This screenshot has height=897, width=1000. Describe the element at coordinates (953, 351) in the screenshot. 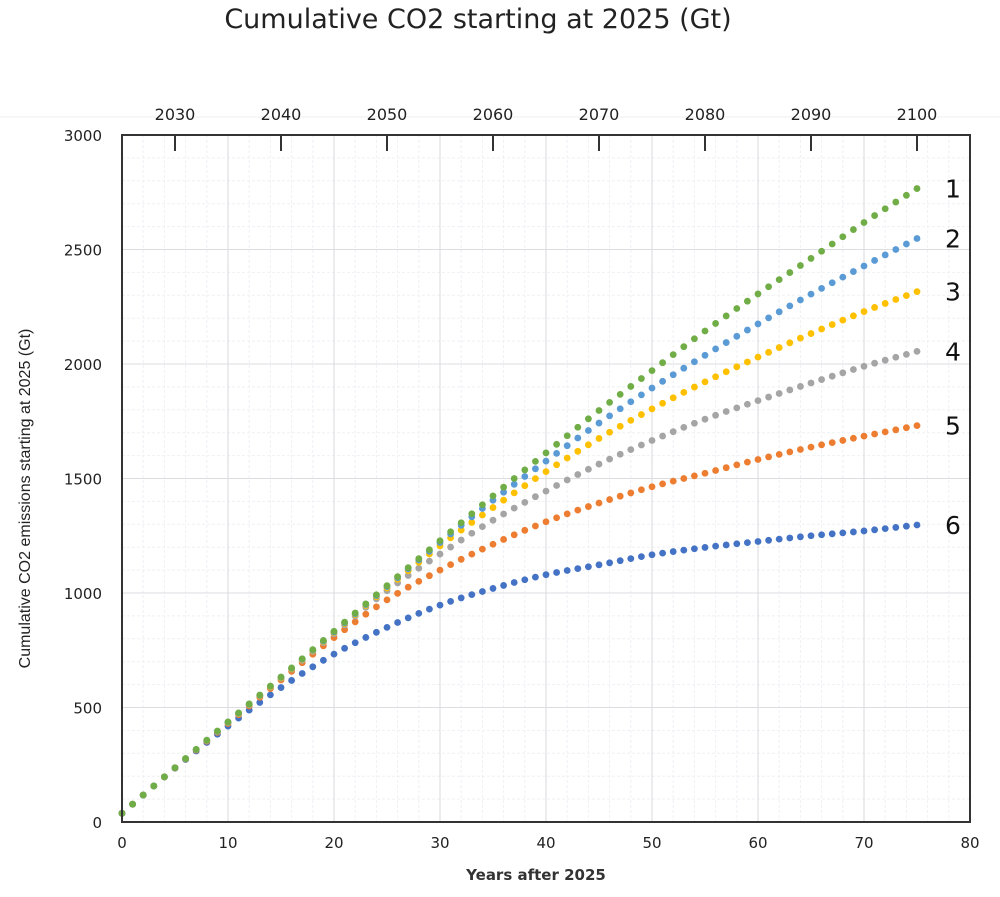

I see `series-label: 4` at that location.